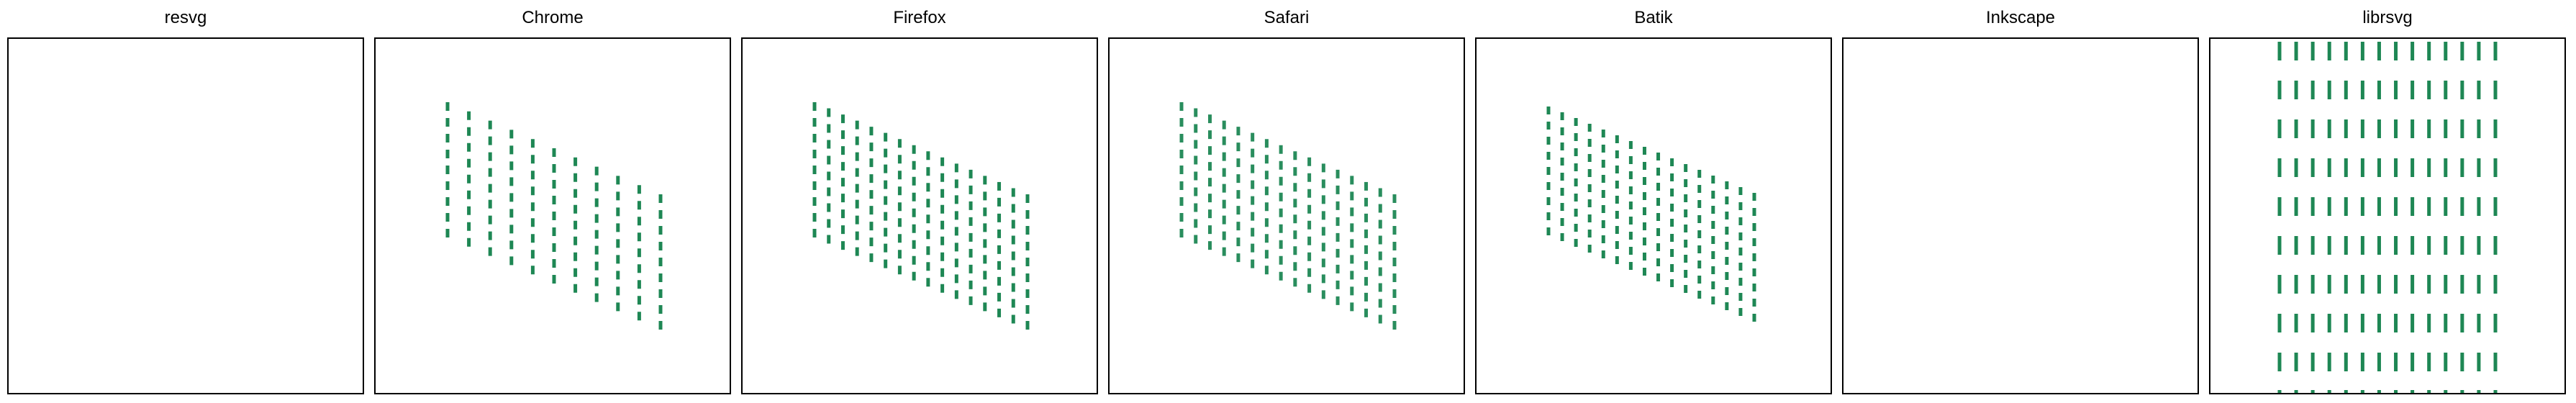  I want to click on render-frame-inkscape, so click(2020, 215).